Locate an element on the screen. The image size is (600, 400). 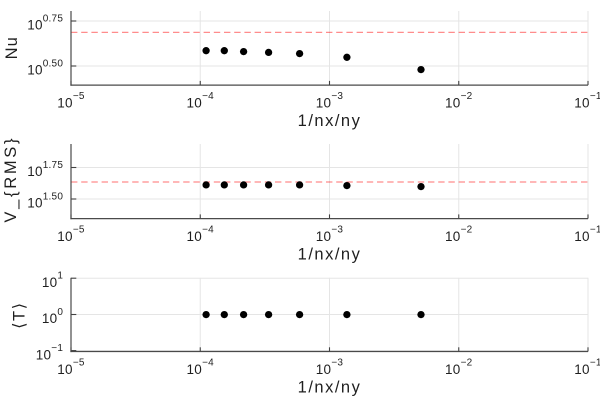
svg-text: Nu is located at coordinates (12, 47).